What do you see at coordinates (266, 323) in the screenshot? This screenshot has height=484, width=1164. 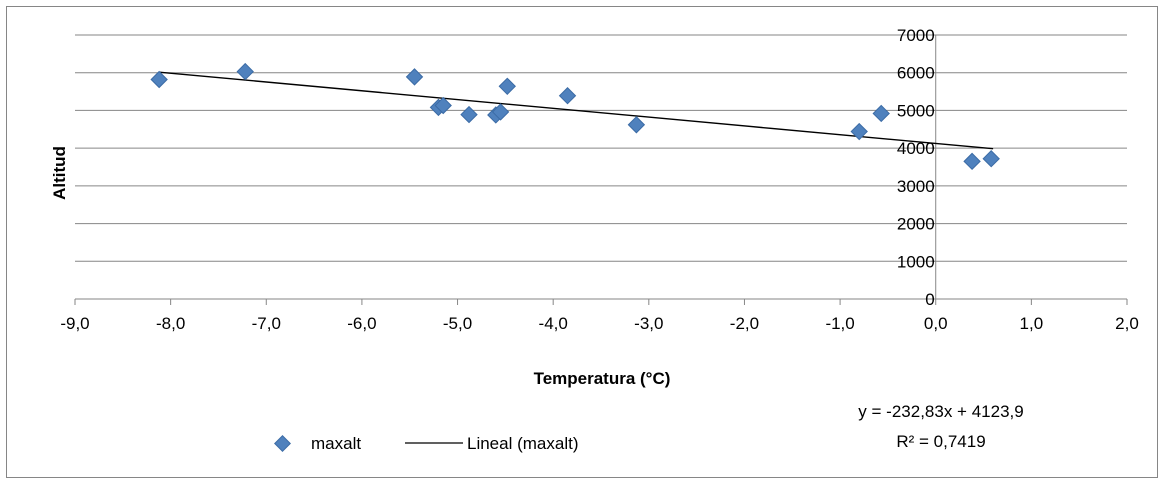 I see `x-tick-label: -7,0` at bounding box center [266, 323].